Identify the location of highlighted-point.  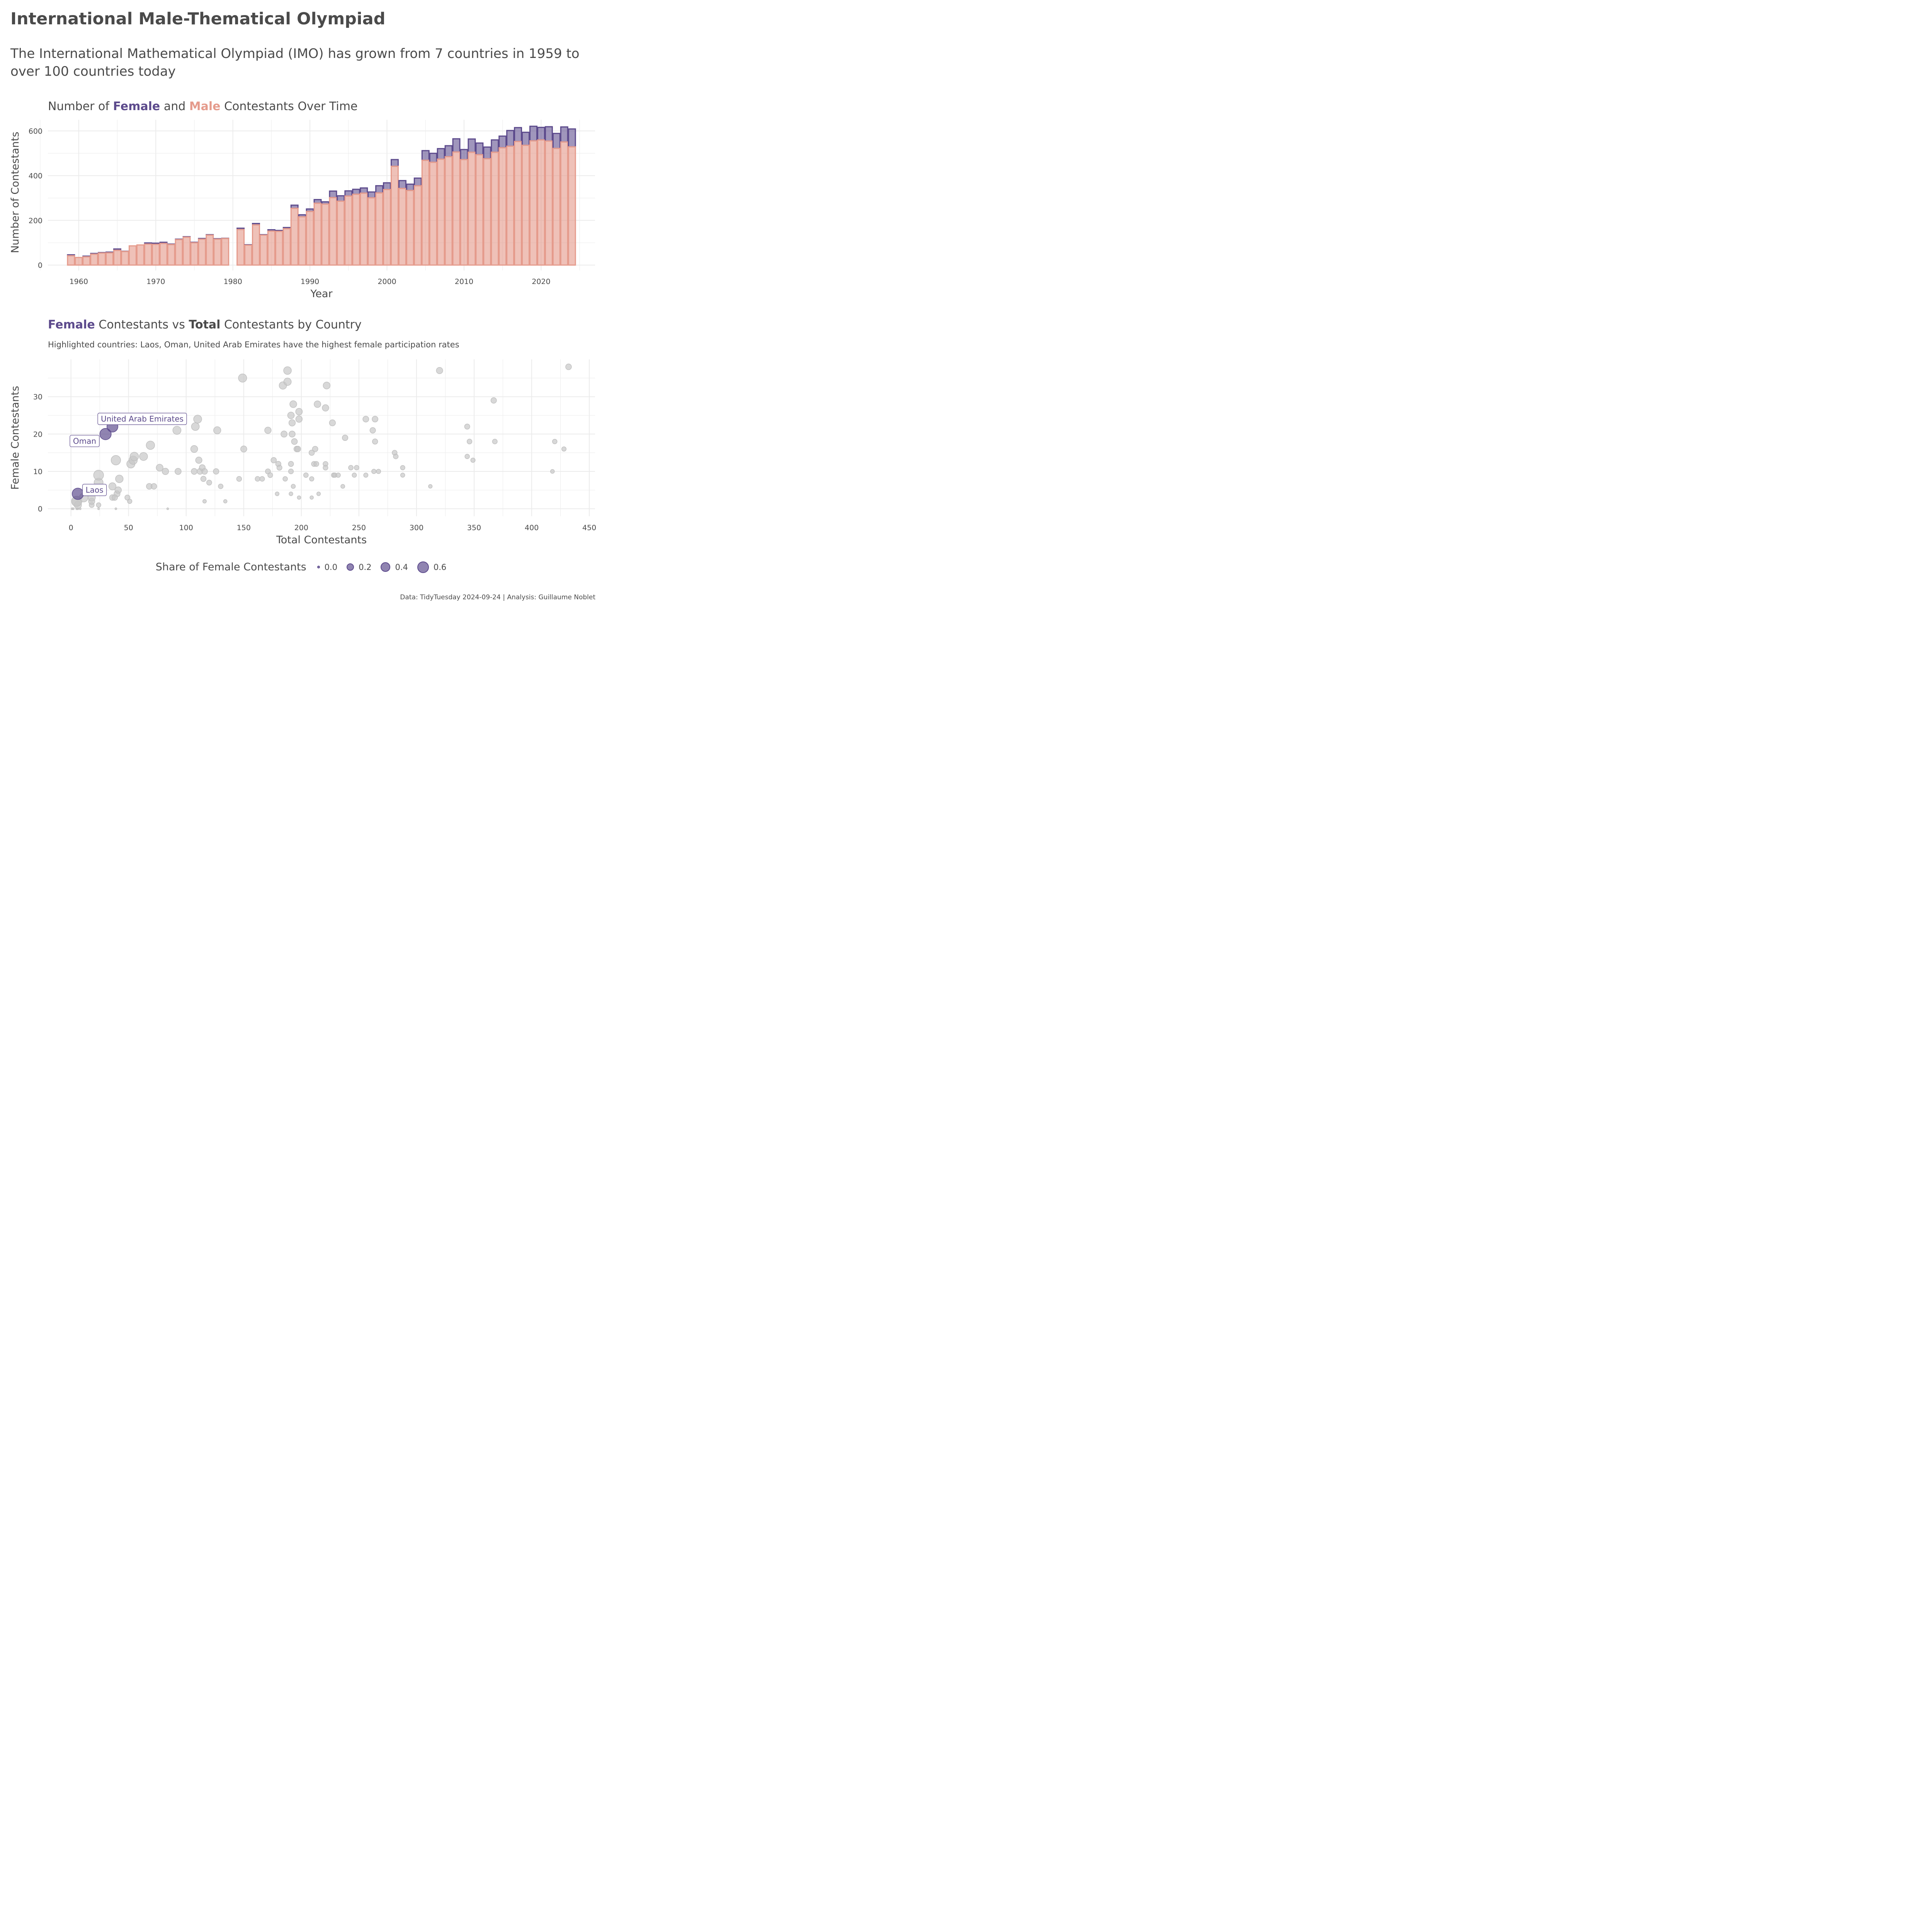
(105, 434).